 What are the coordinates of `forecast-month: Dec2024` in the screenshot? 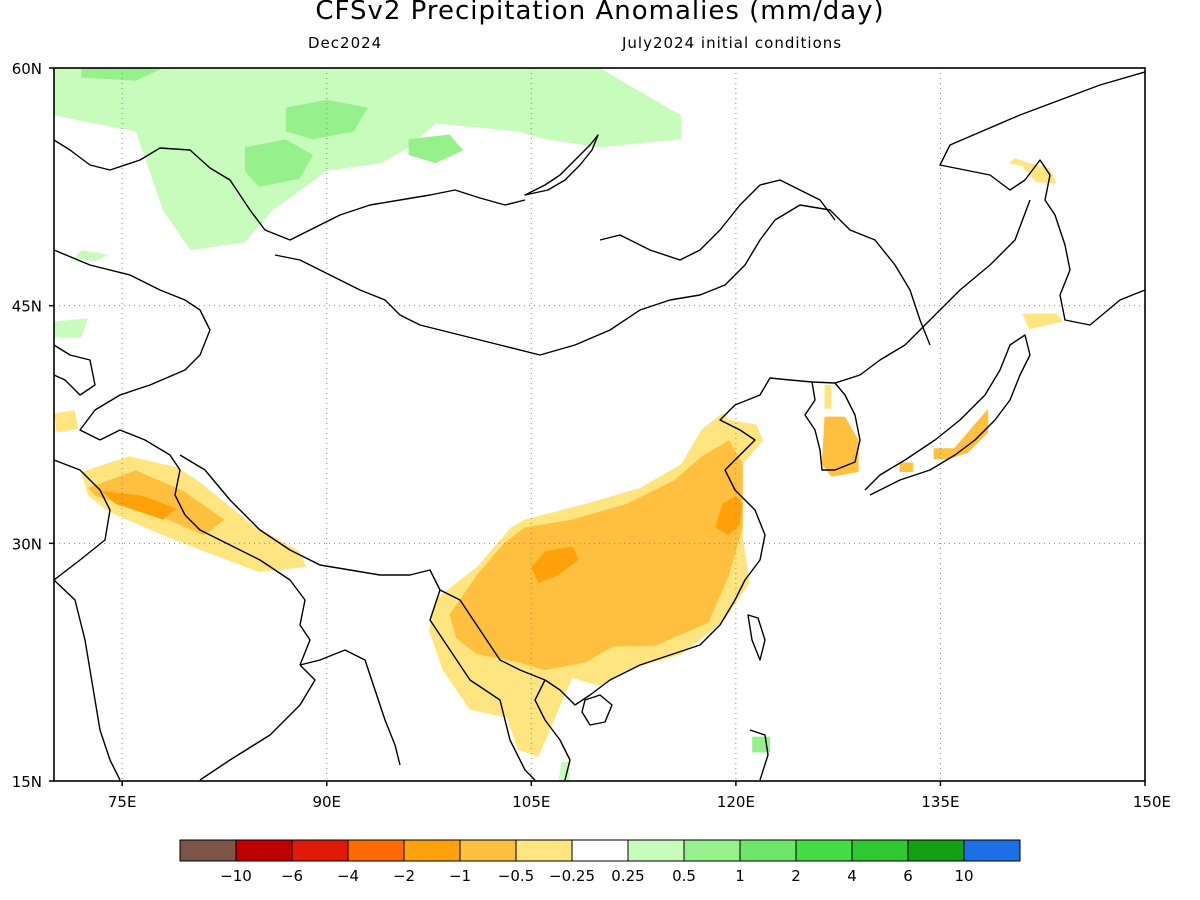 It's located at (345, 43).